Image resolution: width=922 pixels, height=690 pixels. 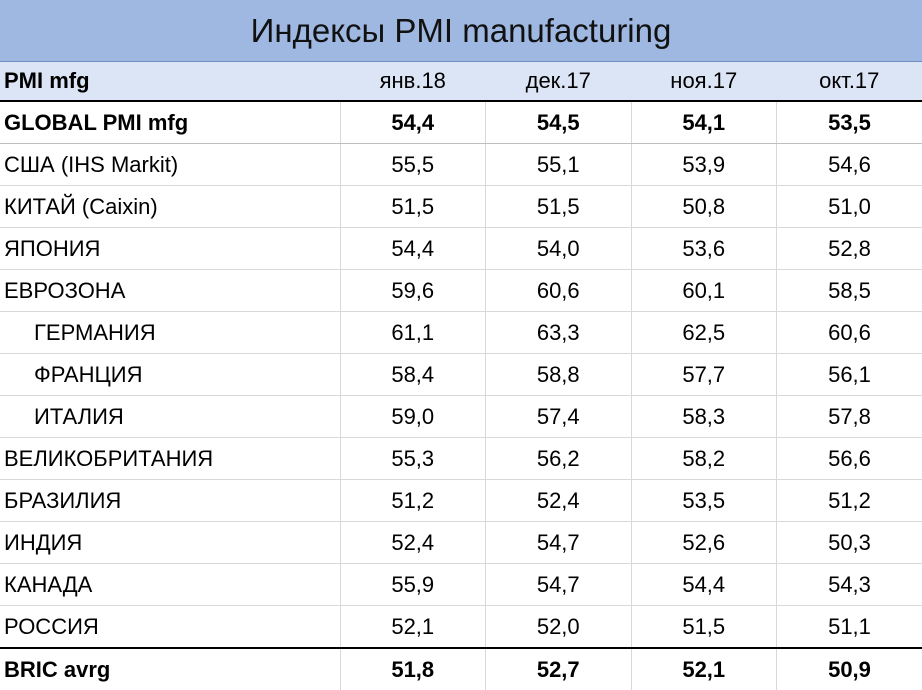 I want to click on value-cell: 50,9, so click(x=849, y=669).